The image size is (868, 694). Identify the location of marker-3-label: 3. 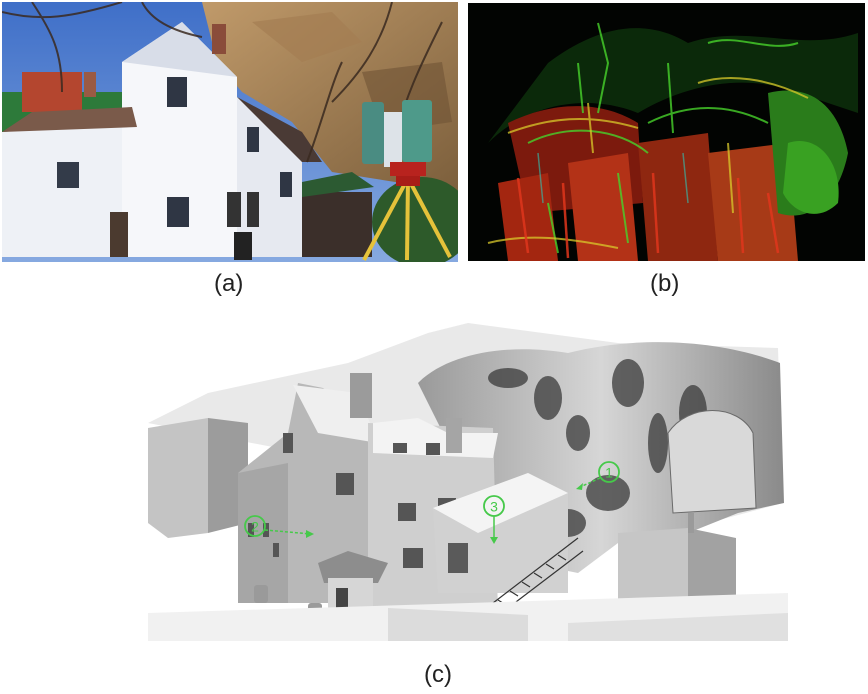
(494, 507).